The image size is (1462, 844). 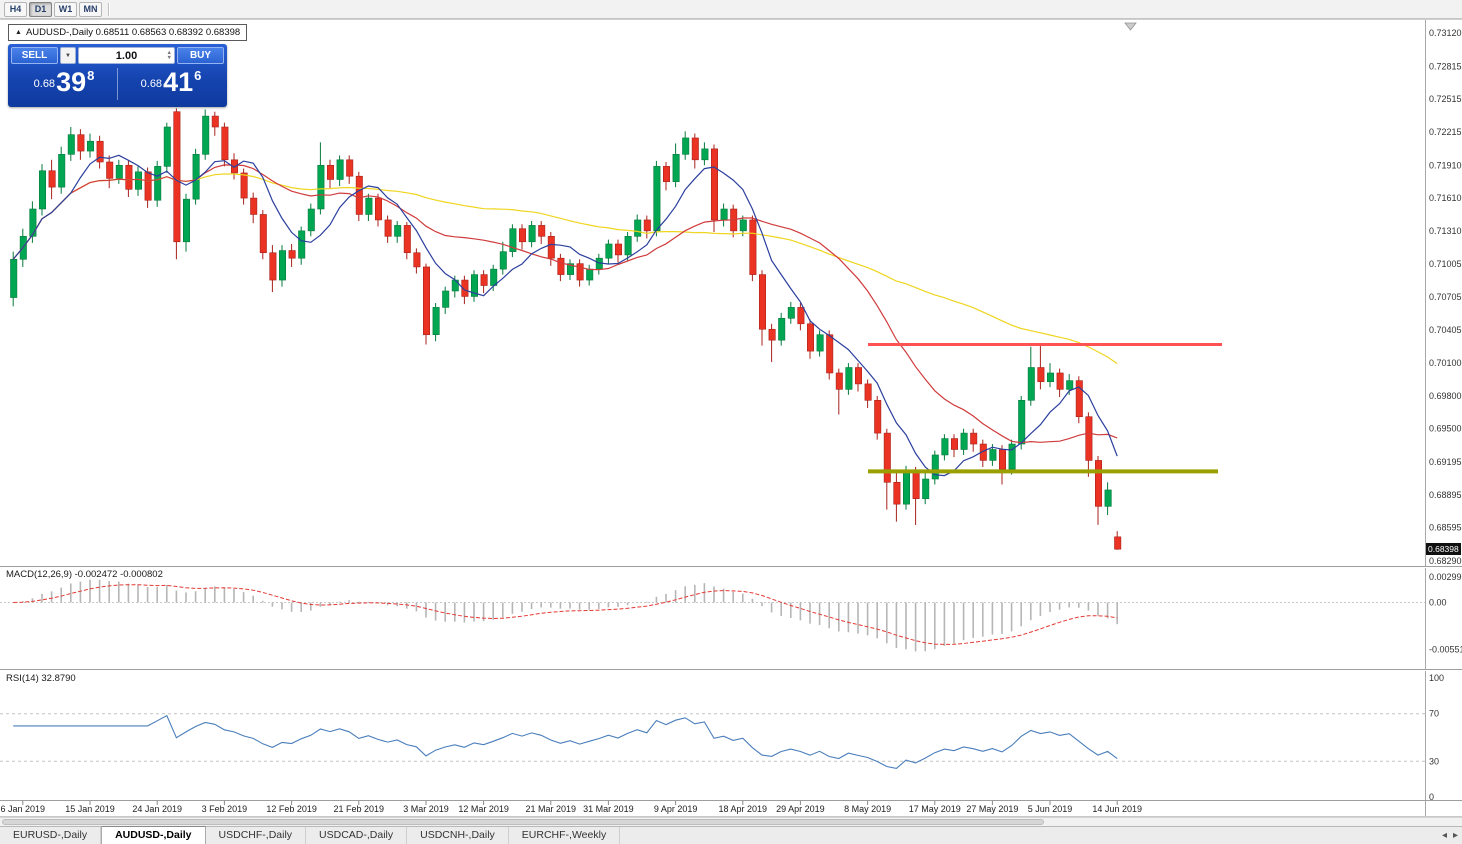 What do you see at coordinates (1445, 33) in the screenshot?
I see `price-scale-label: 0.73120` at bounding box center [1445, 33].